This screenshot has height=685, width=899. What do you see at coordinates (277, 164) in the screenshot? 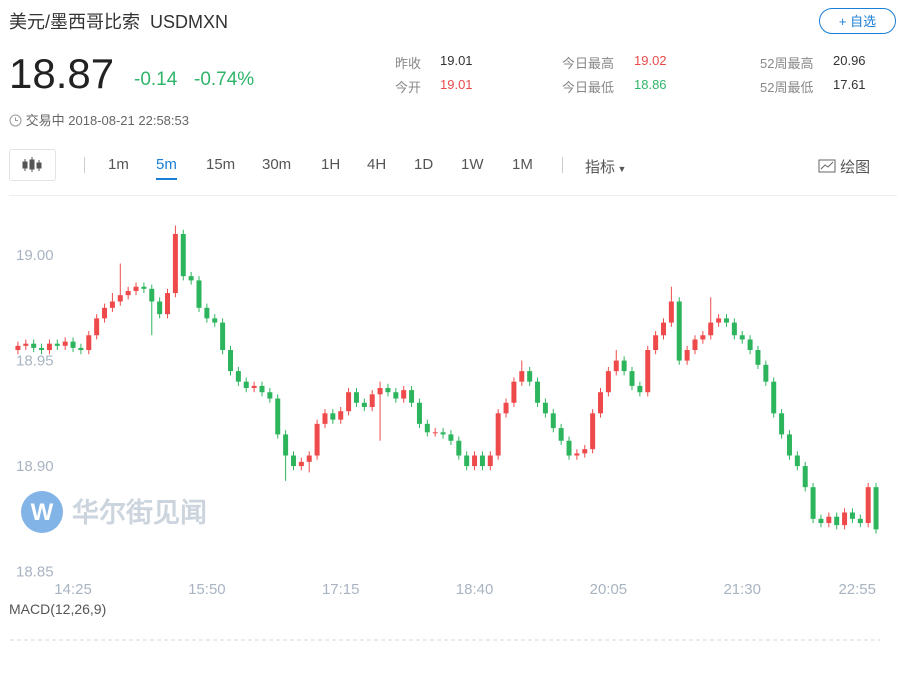
I see `period-tab: 30m` at bounding box center [277, 164].